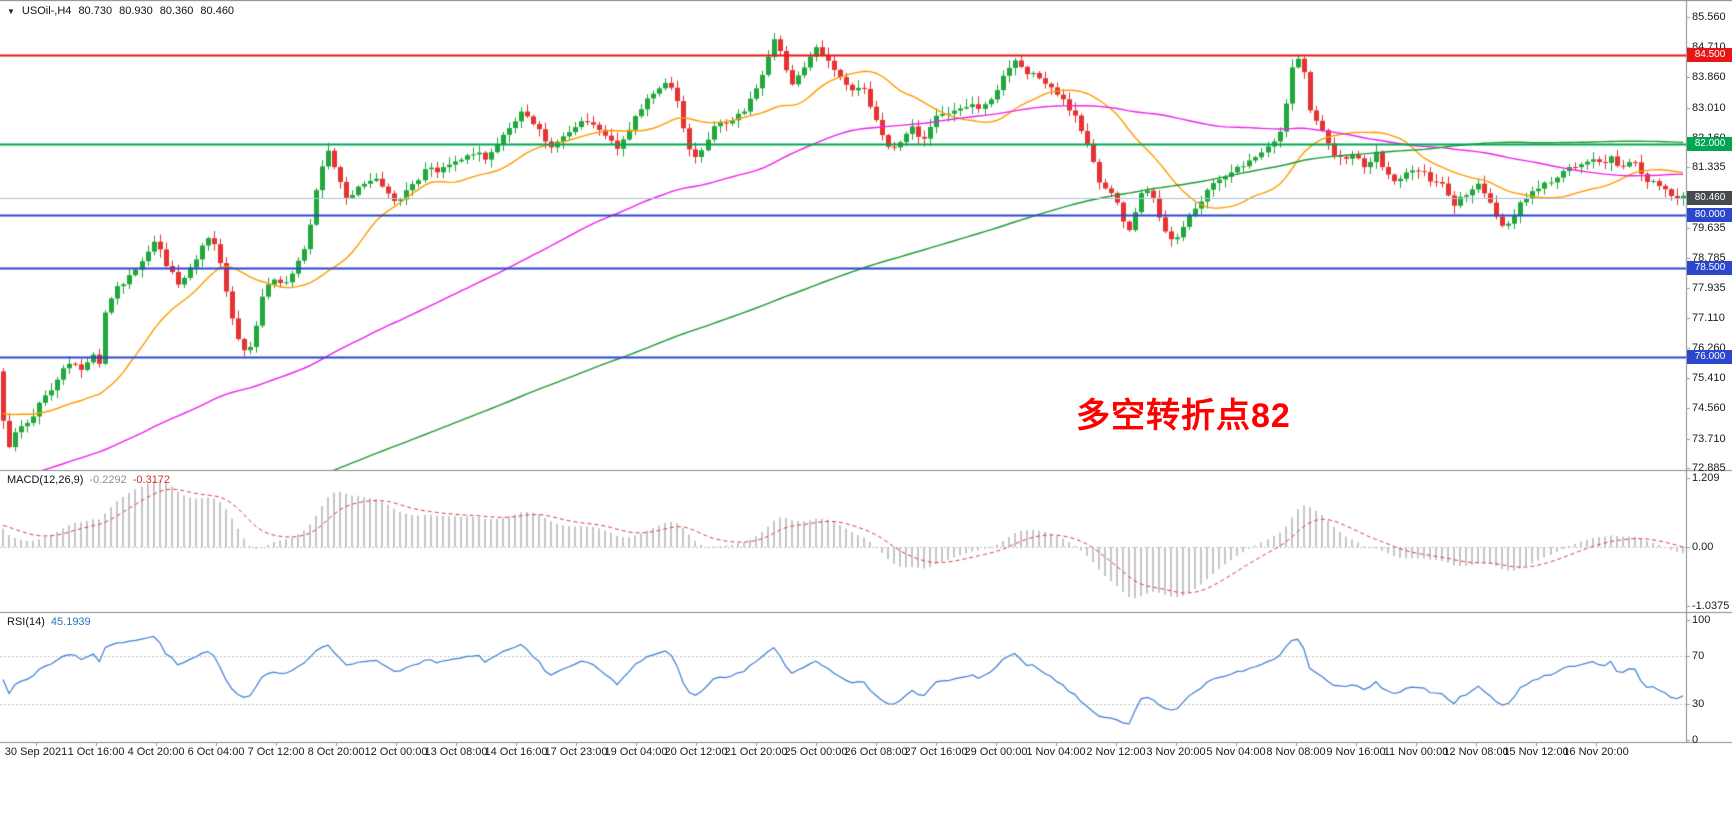 The image size is (1732, 839). What do you see at coordinates (1709, 357) in the screenshot?
I see `price-line-badge: 76.000` at bounding box center [1709, 357].